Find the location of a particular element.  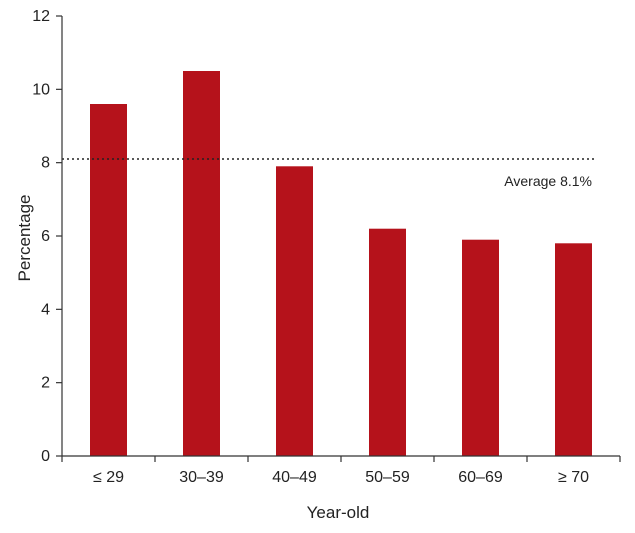

x-tick-label-1: 30–39 is located at coordinates (201, 477).